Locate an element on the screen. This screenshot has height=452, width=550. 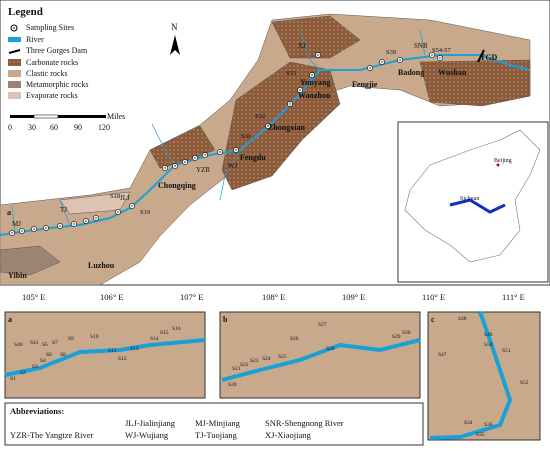
abbreviation-item: TJ-Tuojiang is located at coordinates (216, 435).